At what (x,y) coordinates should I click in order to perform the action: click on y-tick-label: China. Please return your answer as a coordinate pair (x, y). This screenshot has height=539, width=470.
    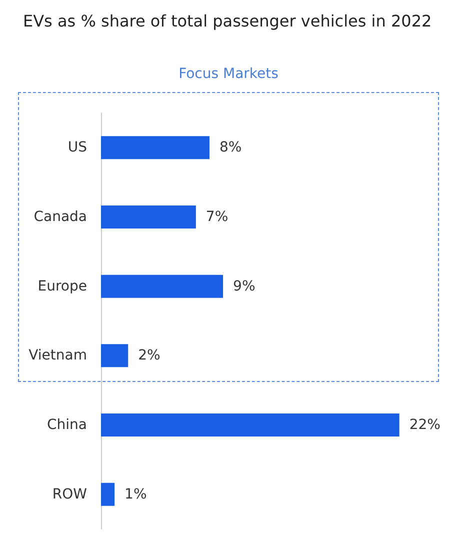
    Looking at the image, I should click on (67, 425).